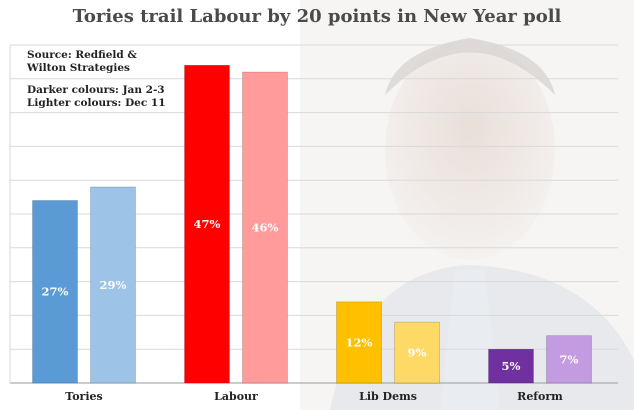 This screenshot has width=634, height=410. I want to click on value-label-tories-jan: 27%, so click(55, 292).